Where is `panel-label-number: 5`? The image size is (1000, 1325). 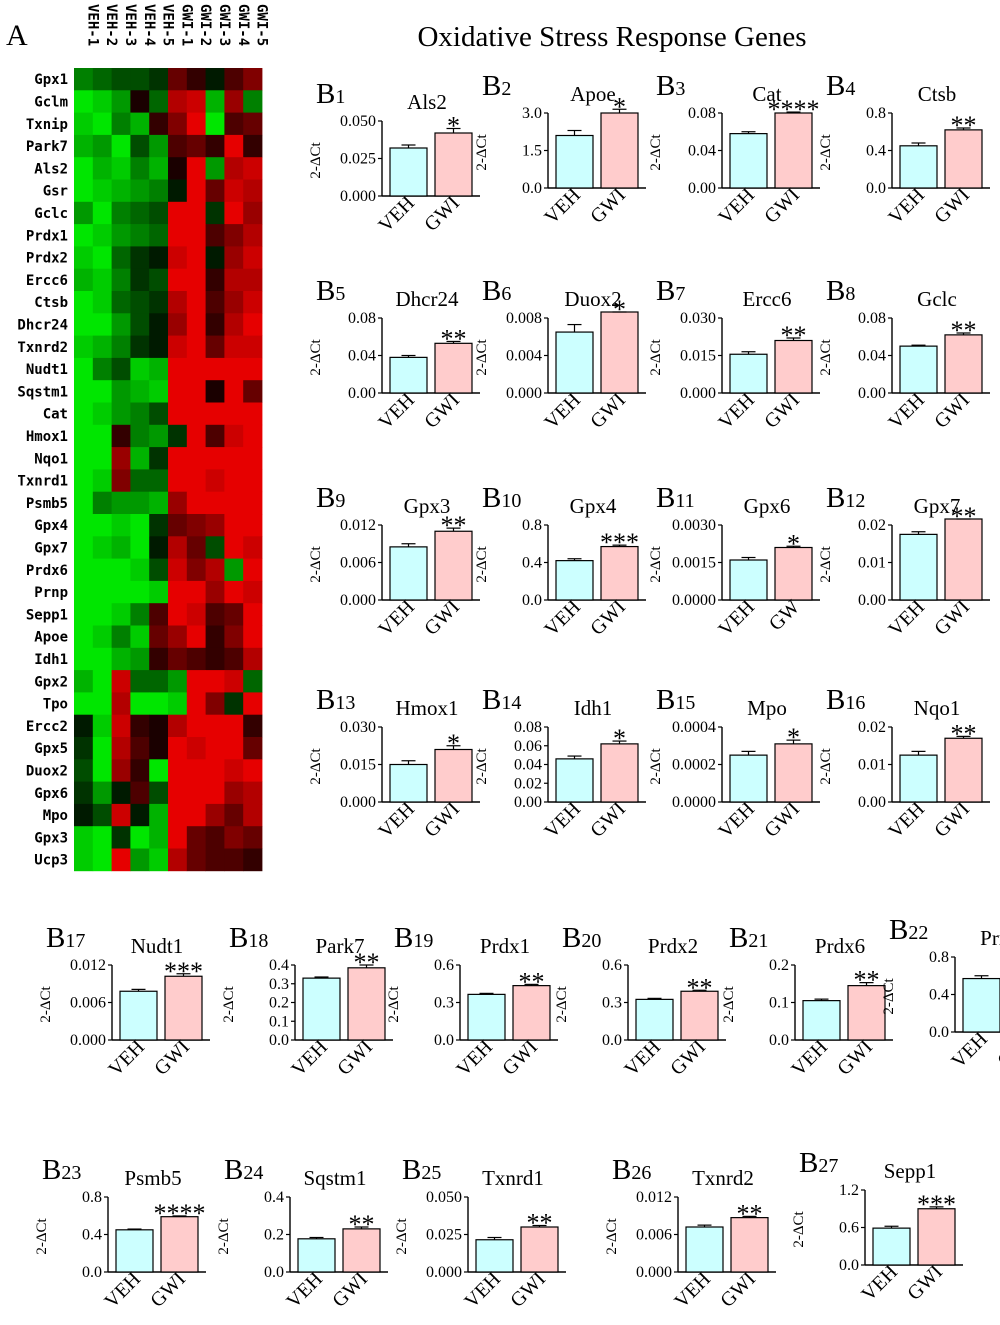 panel-label-number: 5 is located at coordinates (340, 294).